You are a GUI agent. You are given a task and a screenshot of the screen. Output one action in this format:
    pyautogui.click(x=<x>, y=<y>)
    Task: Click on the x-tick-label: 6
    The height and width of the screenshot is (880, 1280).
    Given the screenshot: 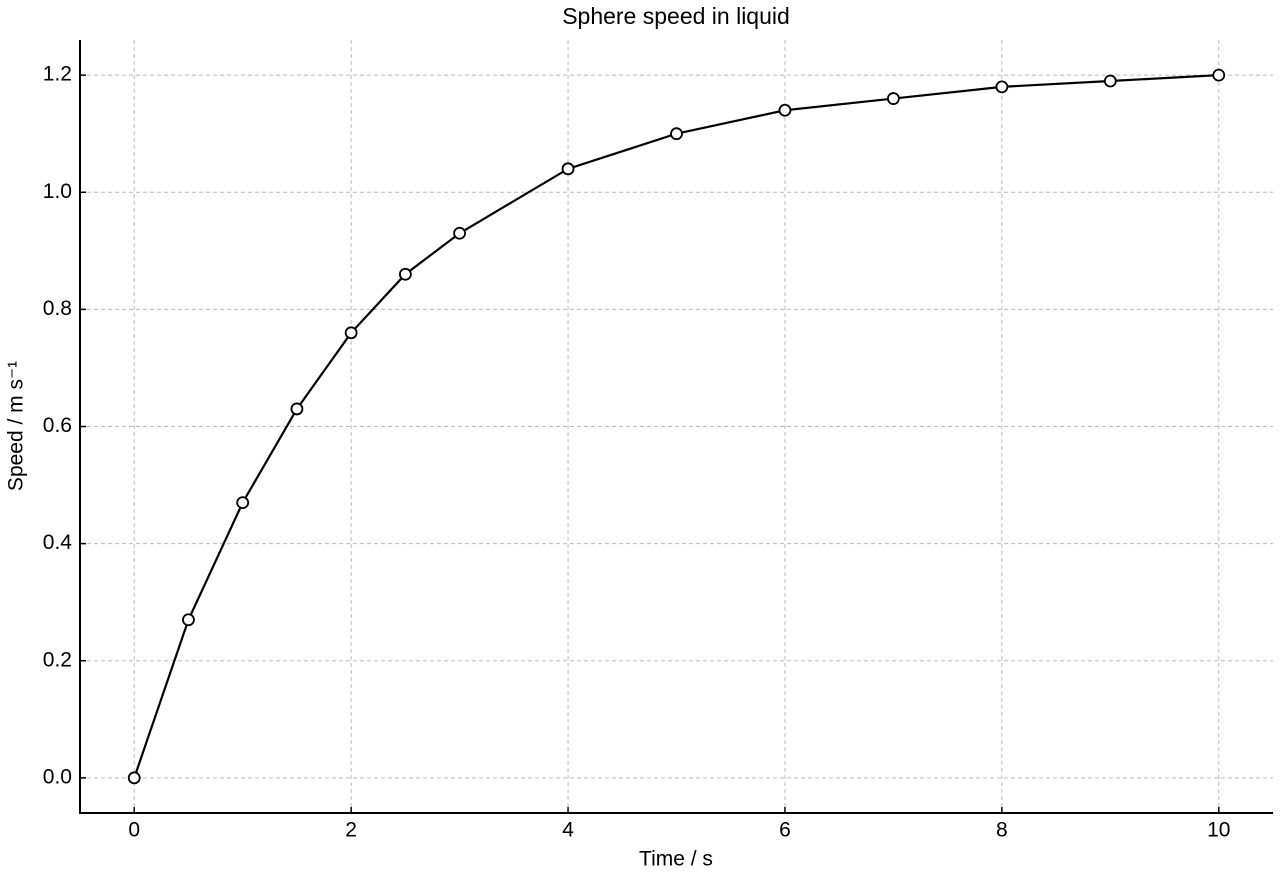 What is the action you would take?
    pyautogui.click(x=785, y=830)
    